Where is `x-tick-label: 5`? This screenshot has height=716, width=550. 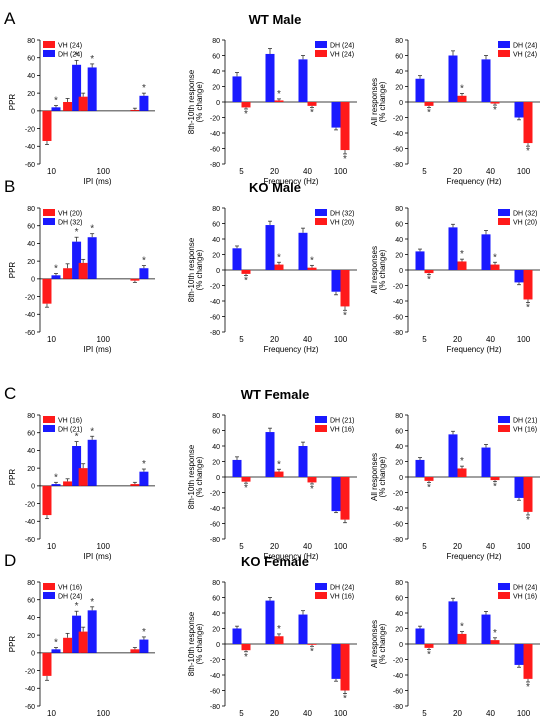
x-tick-label: 5 is located at coordinates (424, 712).